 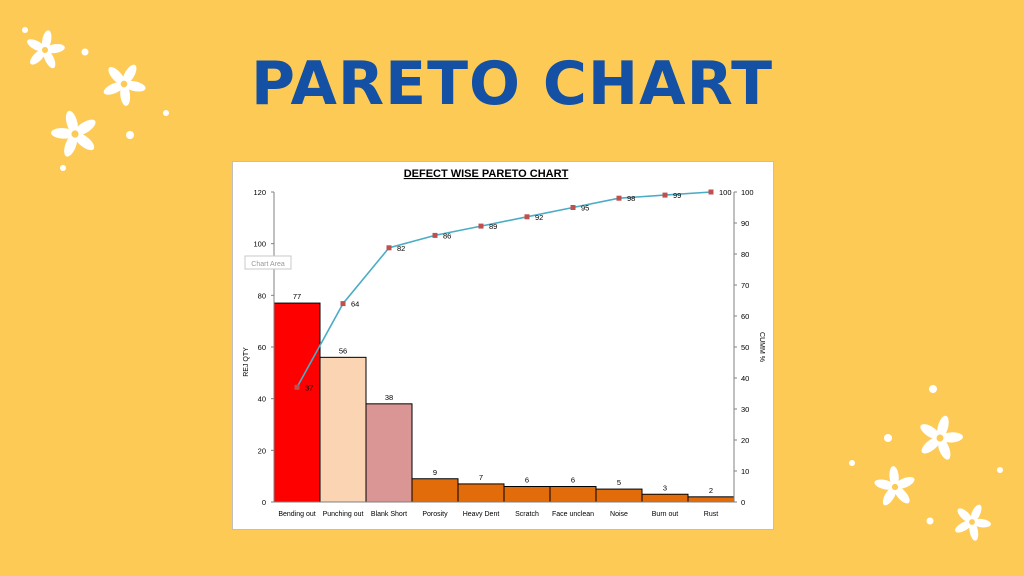 What do you see at coordinates (343, 350) in the screenshot?
I see `bar-value-label: 56` at bounding box center [343, 350].